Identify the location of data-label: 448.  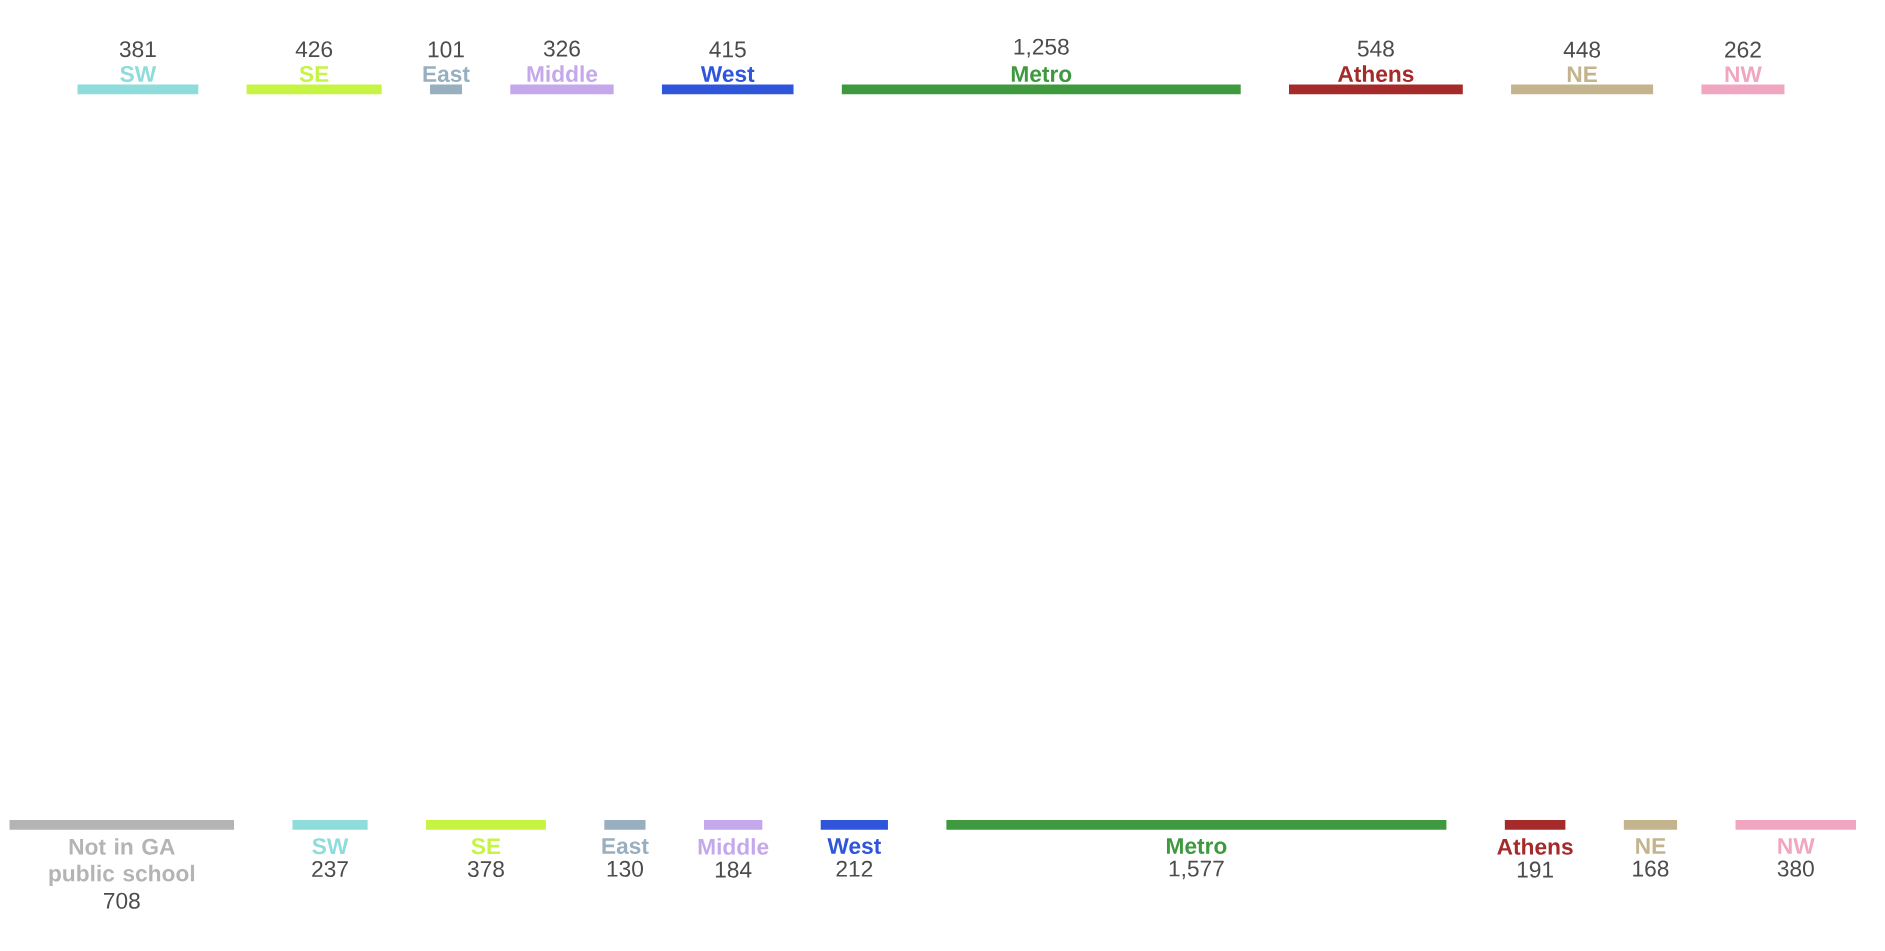
(1582, 49).